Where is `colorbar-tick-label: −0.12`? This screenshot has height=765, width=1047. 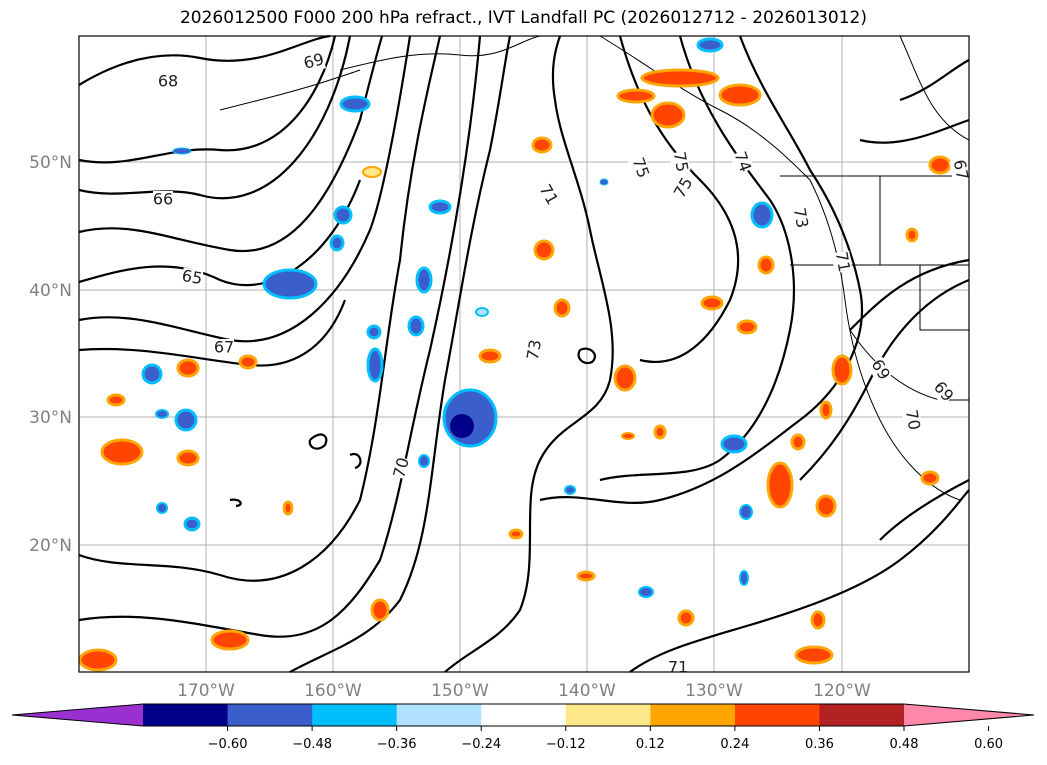 colorbar-tick-label: −0.12 is located at coordinates (566, 744).